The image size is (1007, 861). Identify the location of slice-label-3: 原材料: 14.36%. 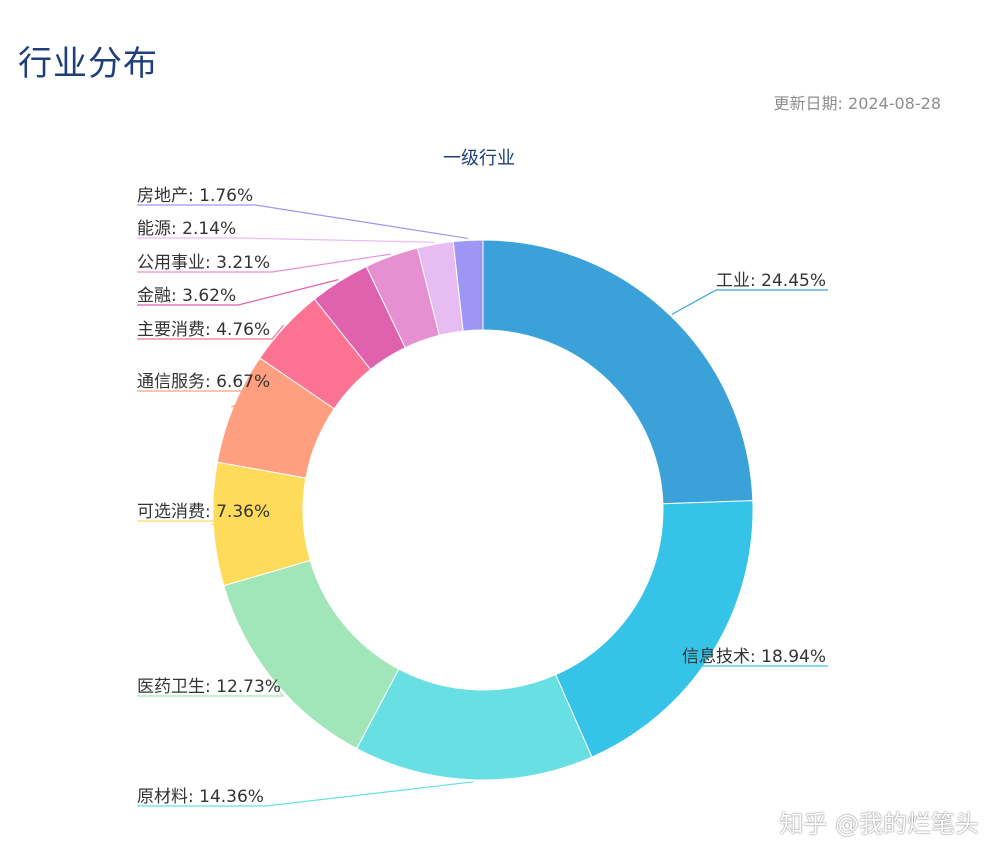
(200, 797).